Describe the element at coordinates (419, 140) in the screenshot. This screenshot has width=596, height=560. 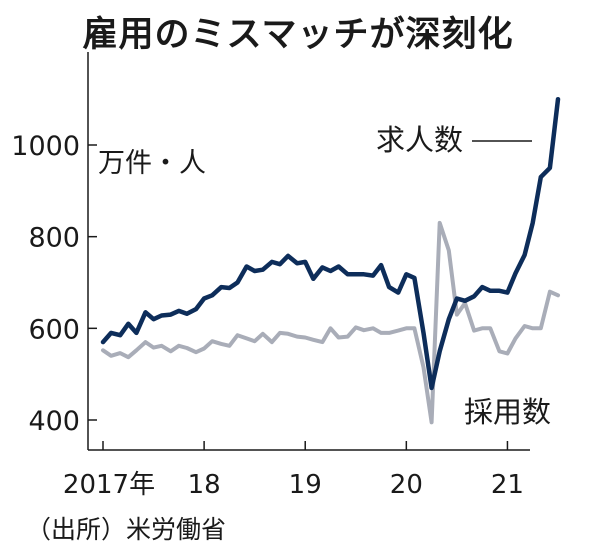
I see `series-label-job-openings: 求人数` at that location.